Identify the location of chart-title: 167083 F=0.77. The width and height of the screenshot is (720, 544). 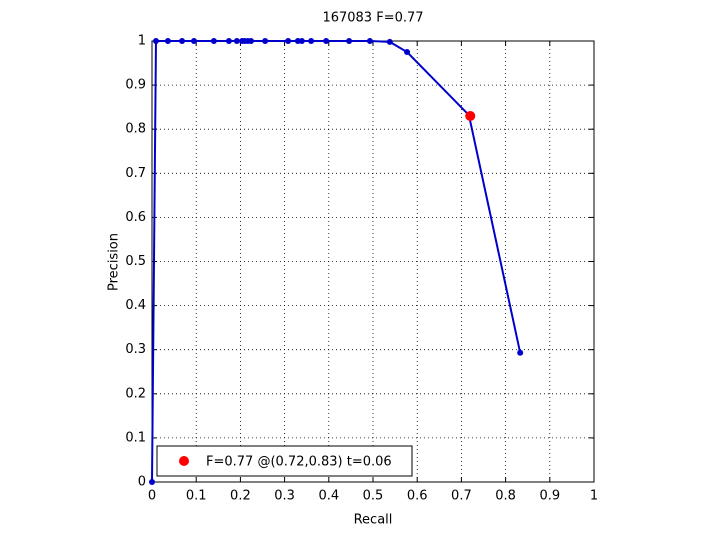
(372, 18).